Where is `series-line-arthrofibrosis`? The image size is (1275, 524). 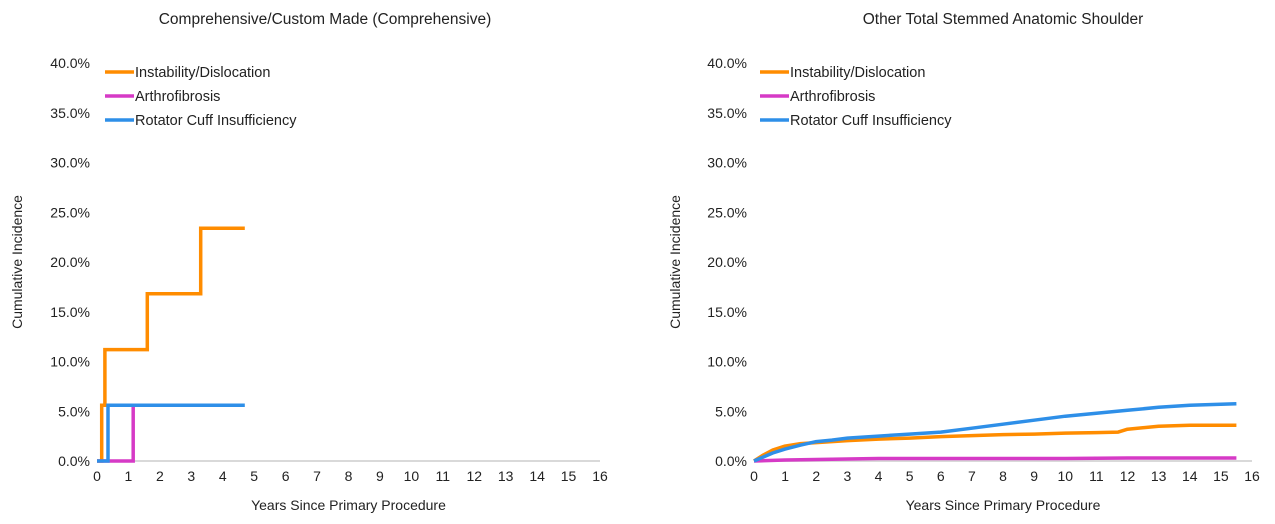 series-line-arthrofibrosis is located at coordinates (995, 459).